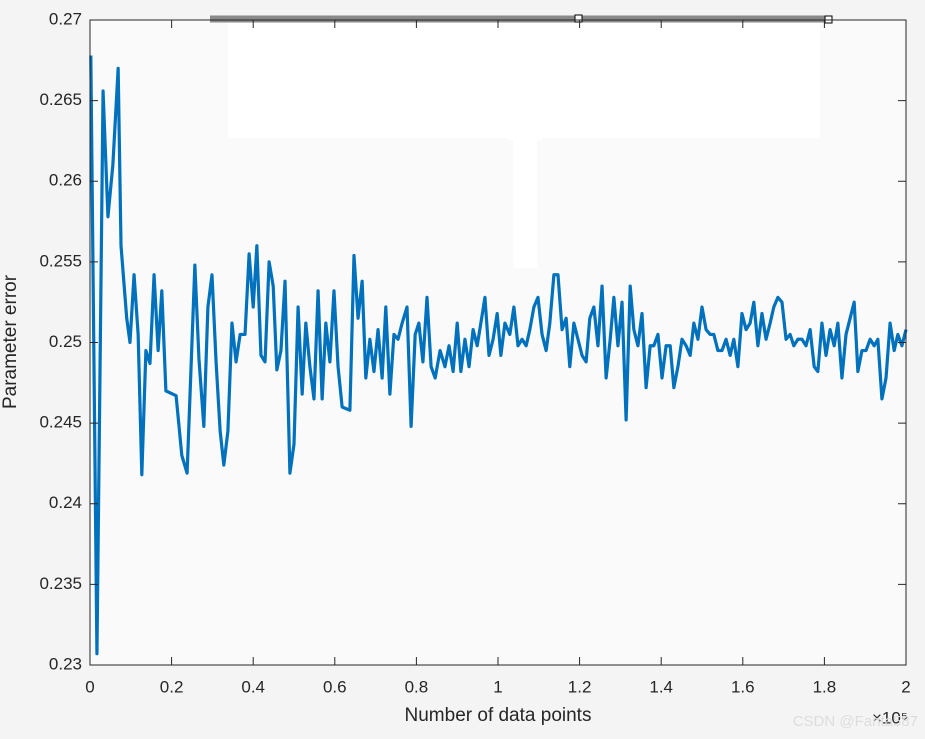 The image size is (925, 739). What do you see at coordinates (89, 686) in the screenshot?
I see `x-tick-label: 0` at bounding box center [89, 686].